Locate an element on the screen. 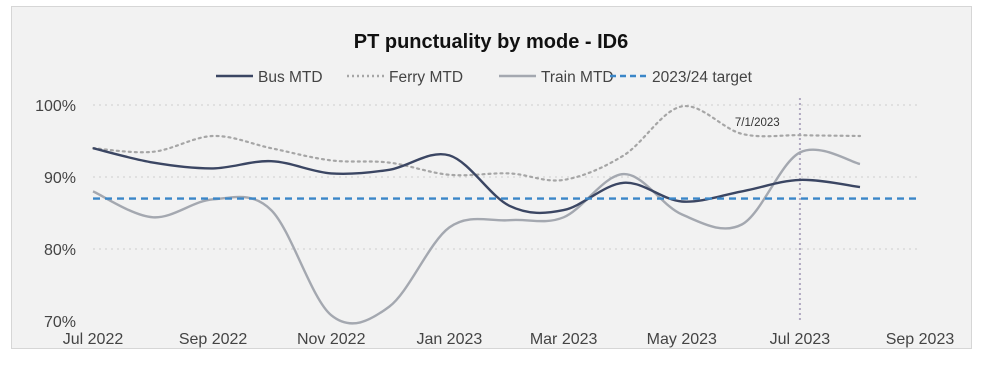 The height and width of the screenshot is (365, 981). date-annotation: 7/1/2023 is located at coordinates (768, 209).